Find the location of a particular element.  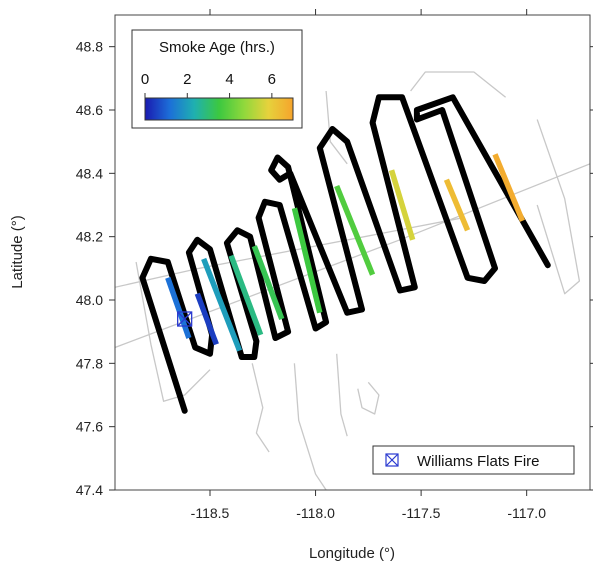

fire-marker-cross is located at coordinates (185, 319).